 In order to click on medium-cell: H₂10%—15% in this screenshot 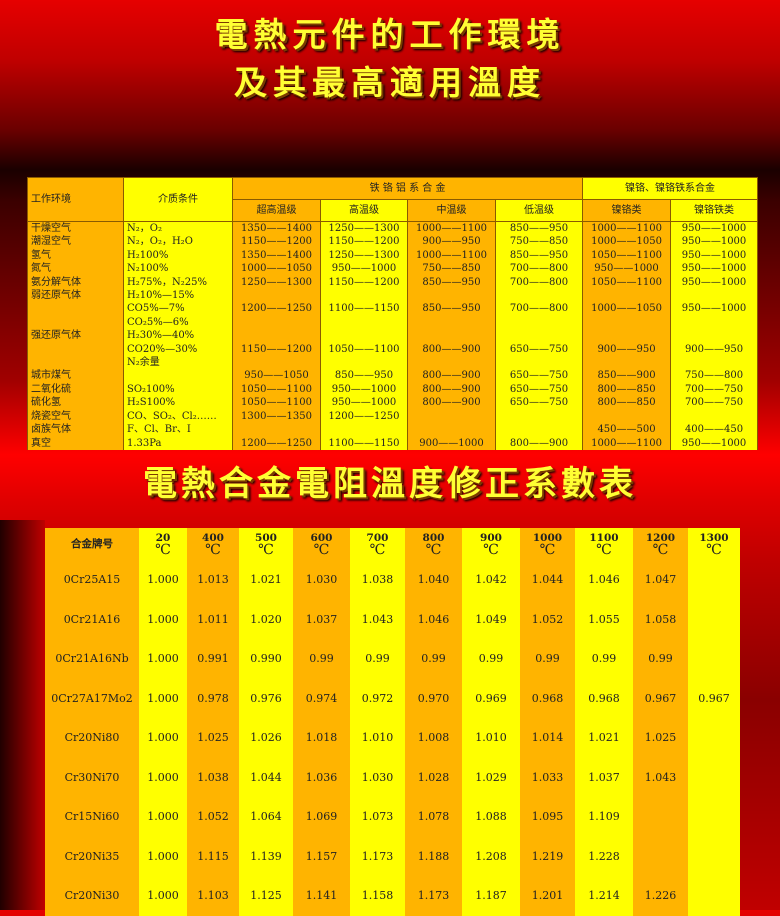, I will do `click(178, 296)`.